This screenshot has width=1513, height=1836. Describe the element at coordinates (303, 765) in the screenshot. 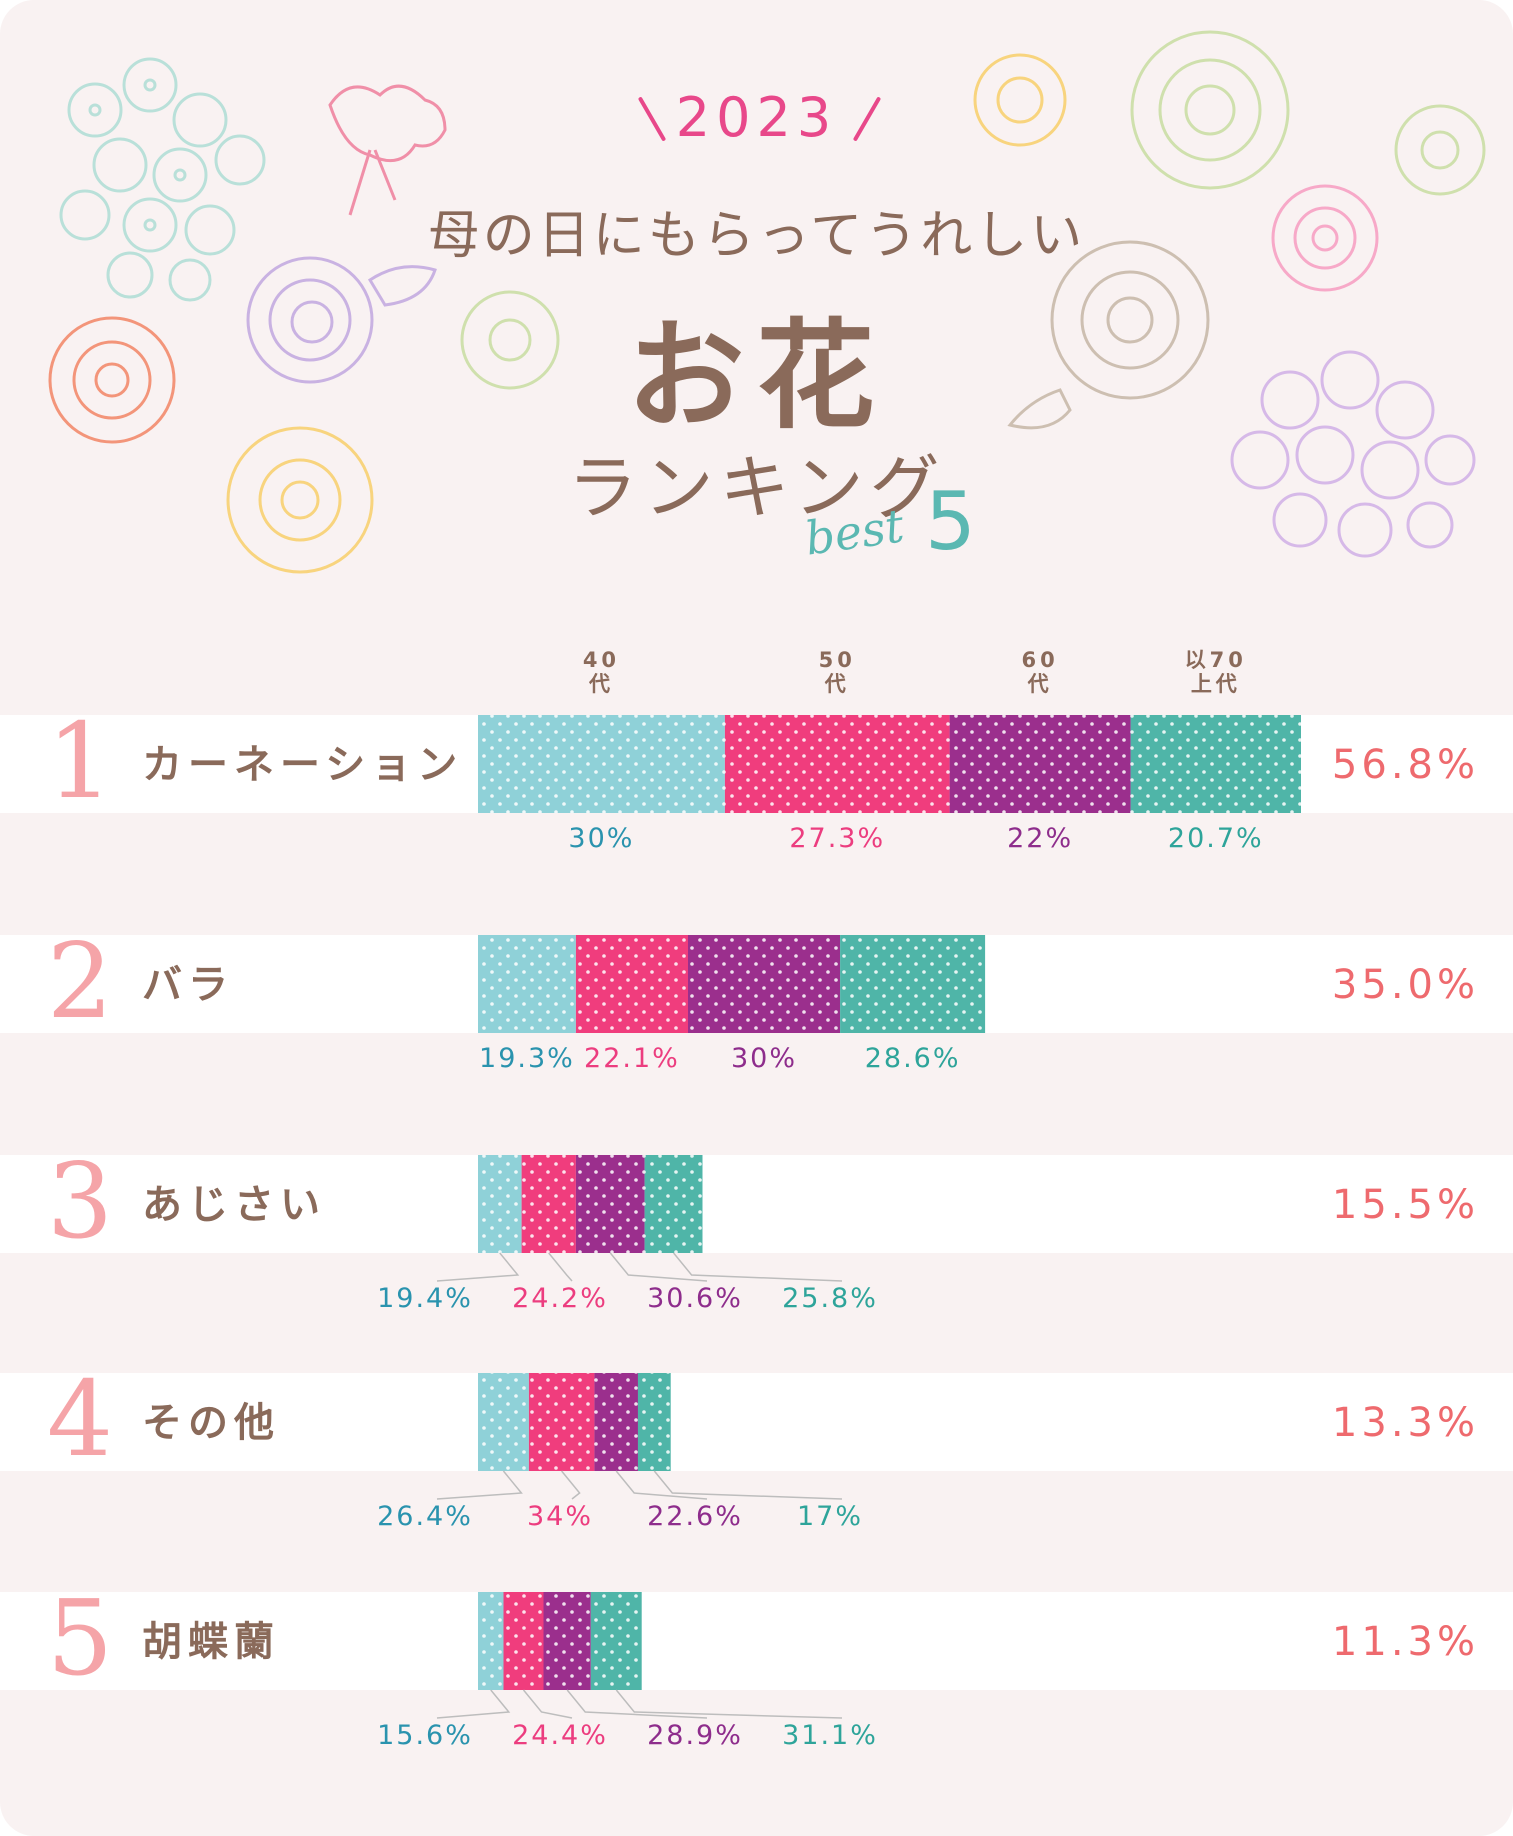

I see `flower-name: カーネーション` at that location.